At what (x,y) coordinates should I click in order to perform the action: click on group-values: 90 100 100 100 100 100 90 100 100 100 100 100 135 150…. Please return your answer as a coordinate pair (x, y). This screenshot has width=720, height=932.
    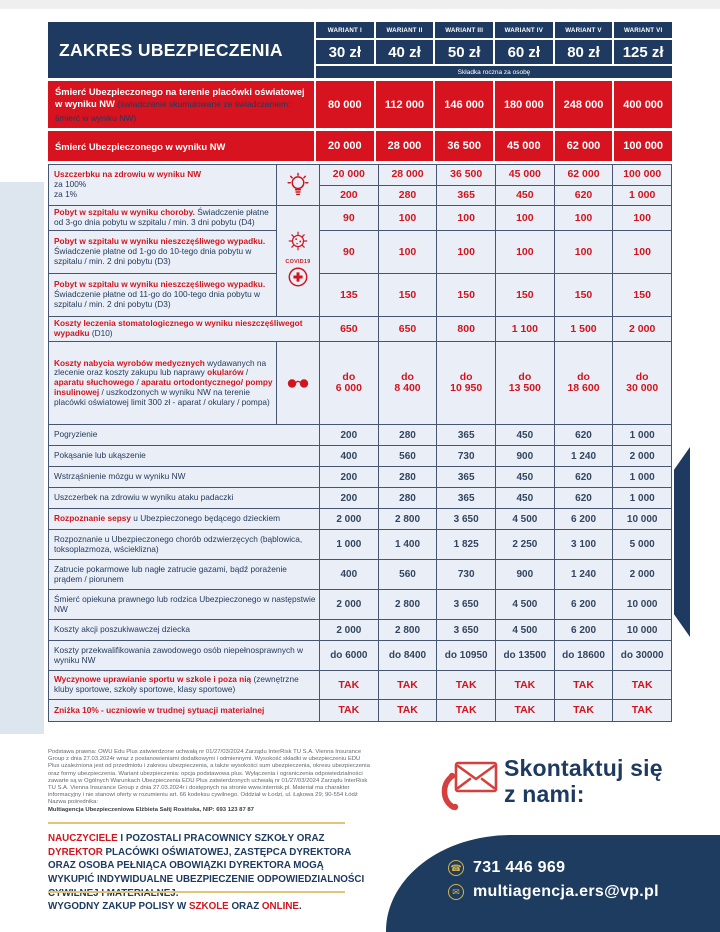
    Looking at the image, I should click on (495, 261).